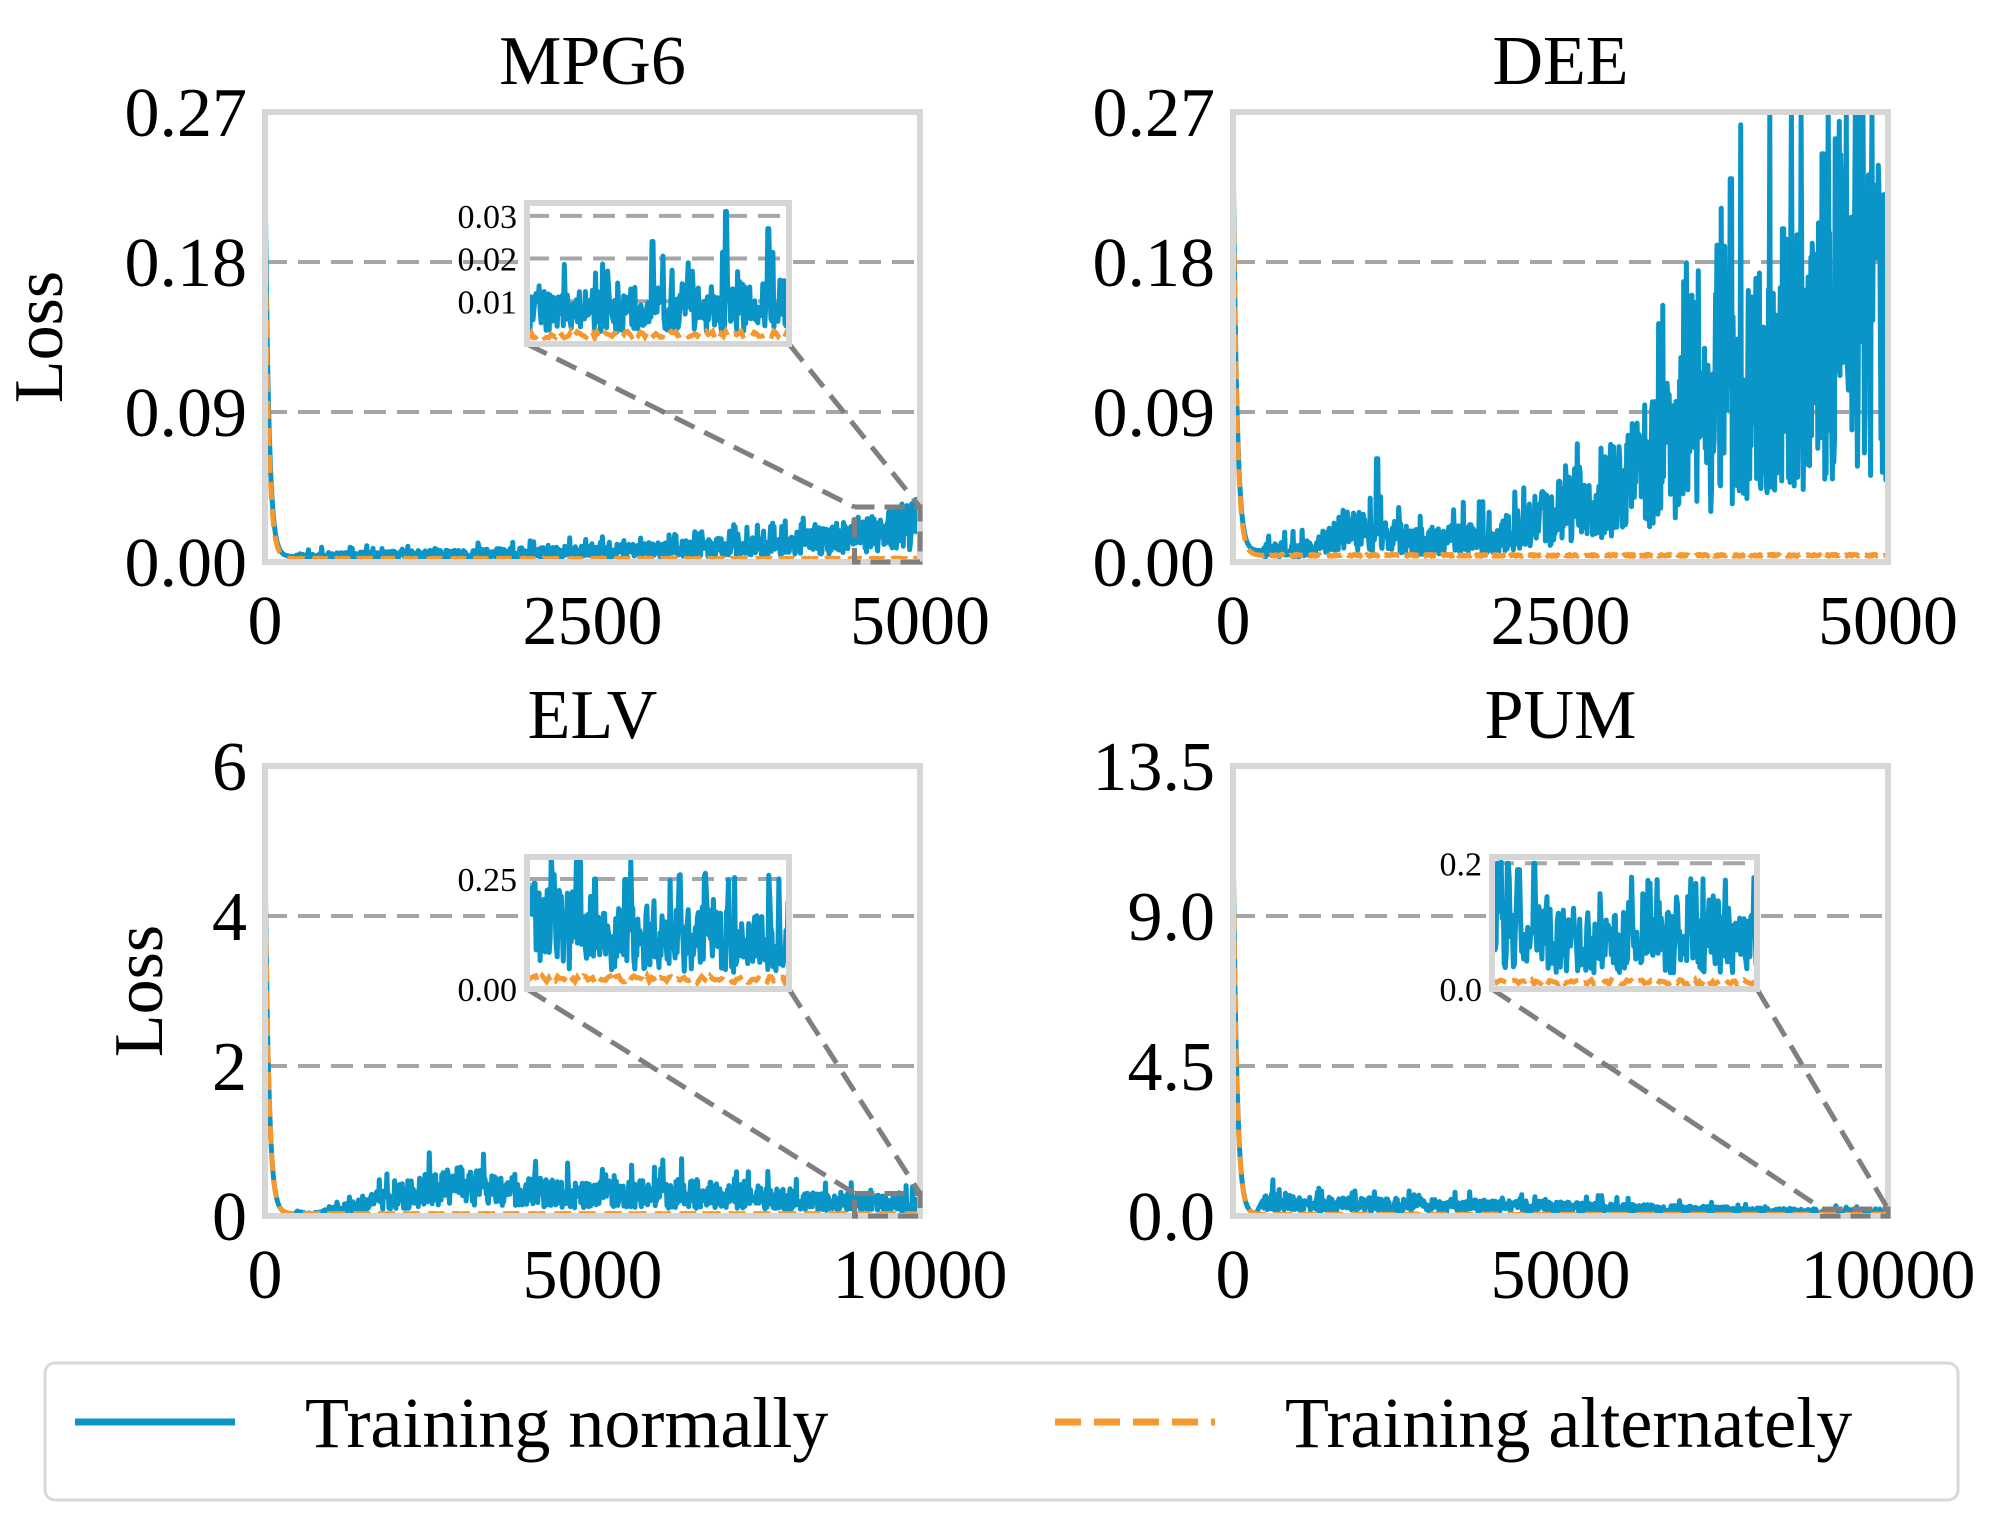 The width and height of the screenshot is (2003, 1524). What do you see at coordinates (1172, 917) in the screenshot?
I see `y-tick-label: 9.0` at bounding box center [1172, 917].